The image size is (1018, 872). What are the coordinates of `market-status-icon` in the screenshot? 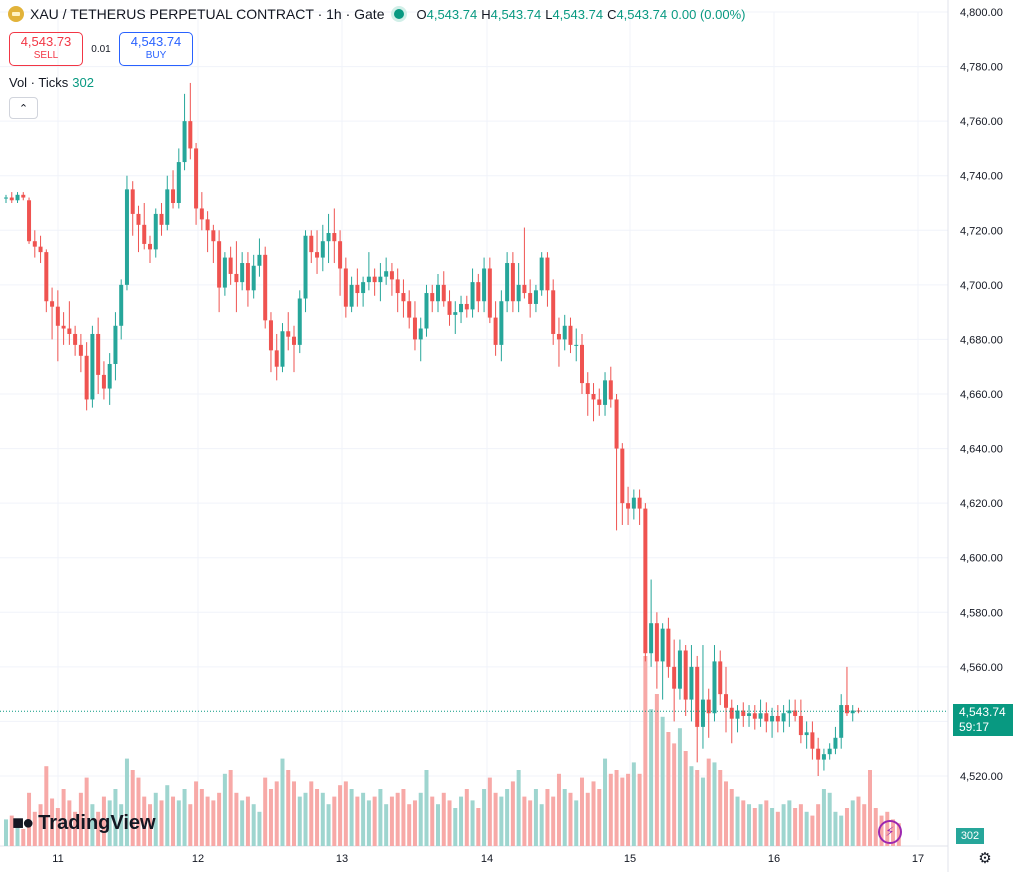 It's located at (399, 14).